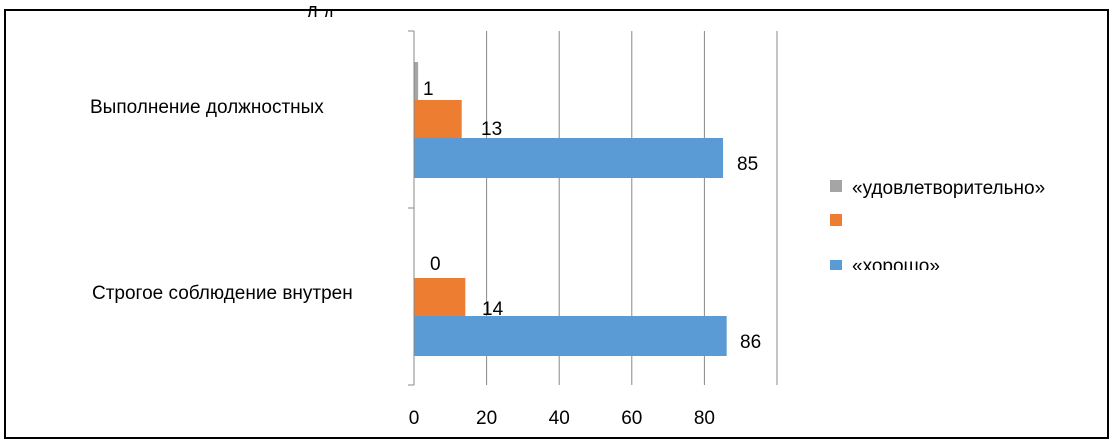  What do you see at coordinates (896, 263) in the screenshot?
I see `legend-label-good: «хорошо»` at bounding box center [896, 263].